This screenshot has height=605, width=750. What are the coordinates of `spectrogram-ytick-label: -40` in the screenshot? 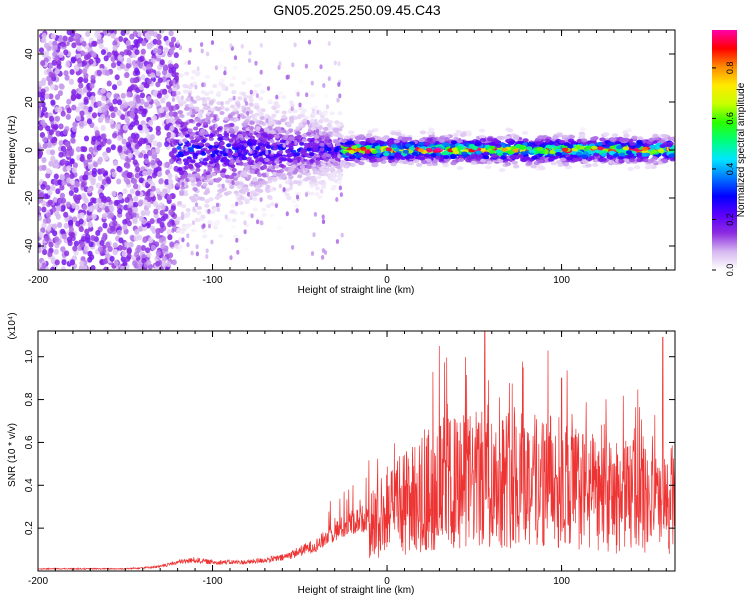 It's located at (29, 245).